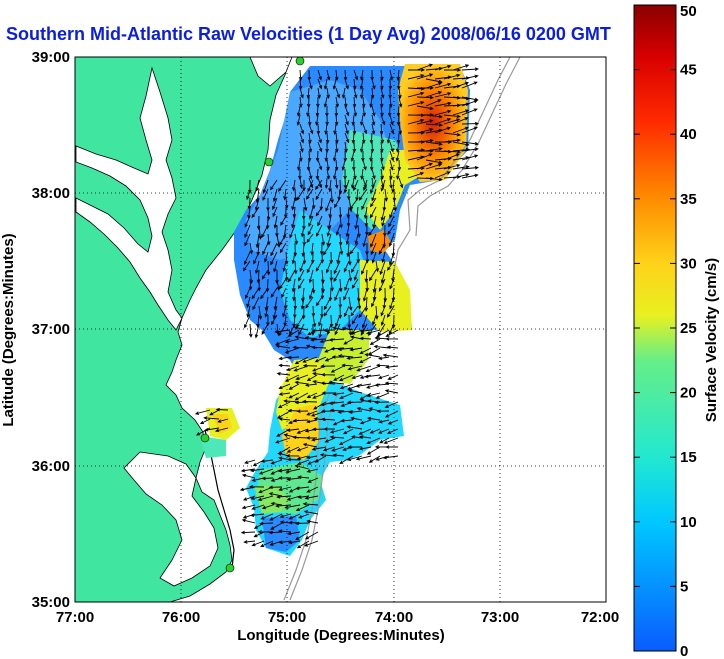  I want to click on colorbar-tick-label: 25, so click(688, 328).